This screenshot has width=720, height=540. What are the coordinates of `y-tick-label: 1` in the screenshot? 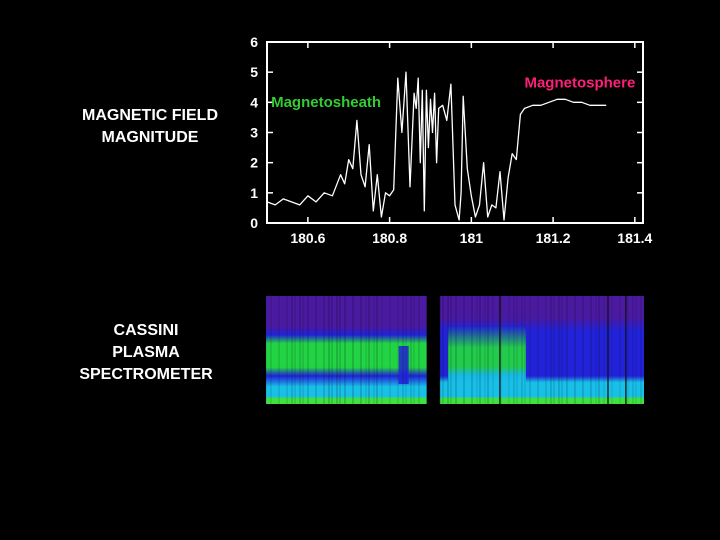 It's located at (254, 193).